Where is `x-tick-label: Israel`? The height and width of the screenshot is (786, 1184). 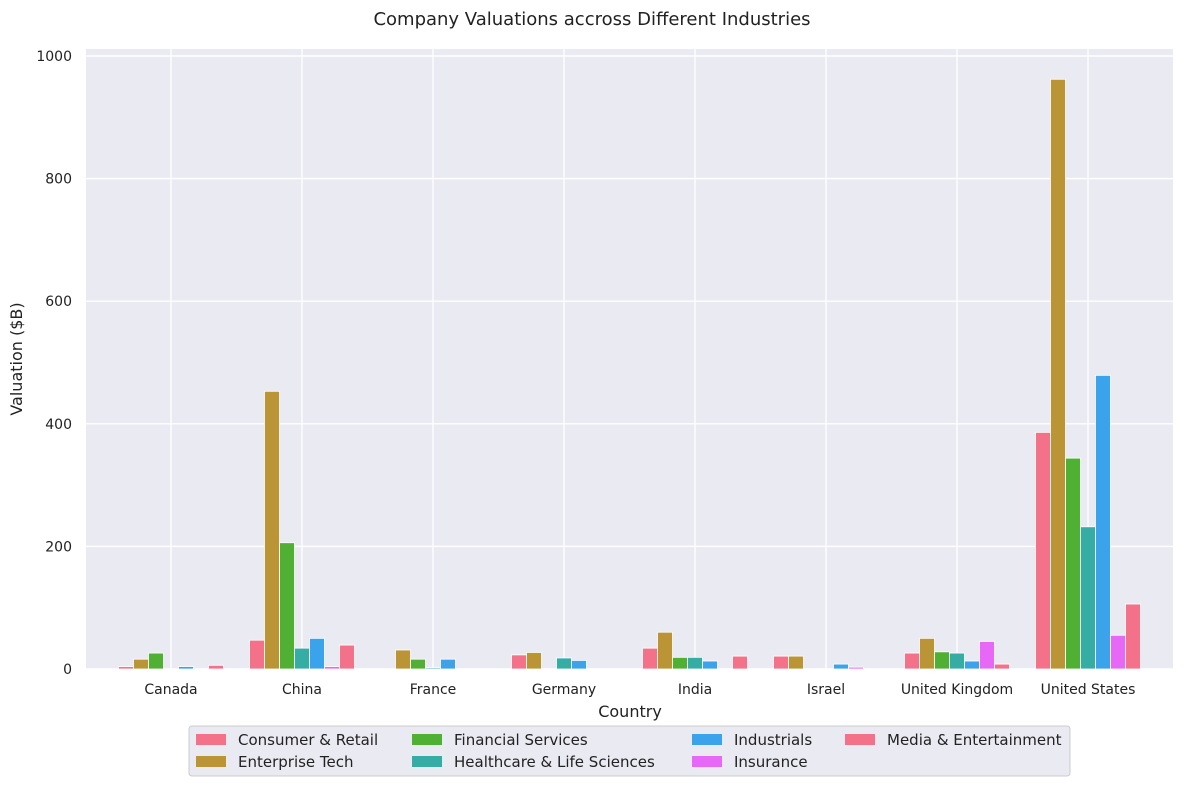
x-tick-label: Israel is located at coordinates (826, 690).